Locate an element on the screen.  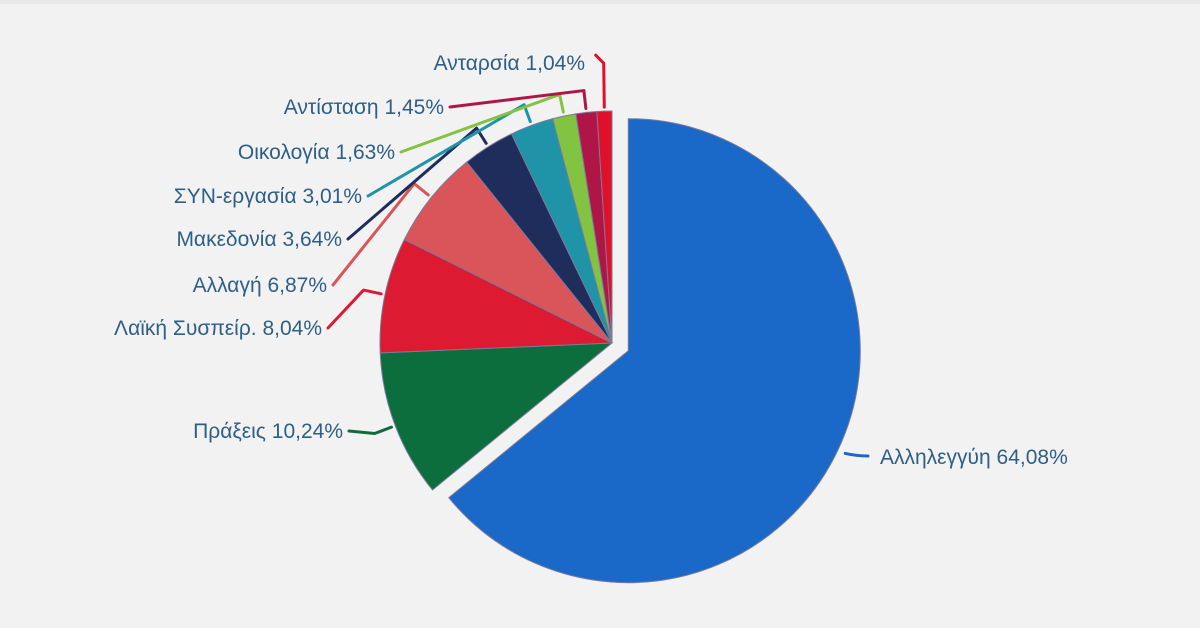
slice-label: Οικολογία 1,63% is located at coordinates (316, 152).